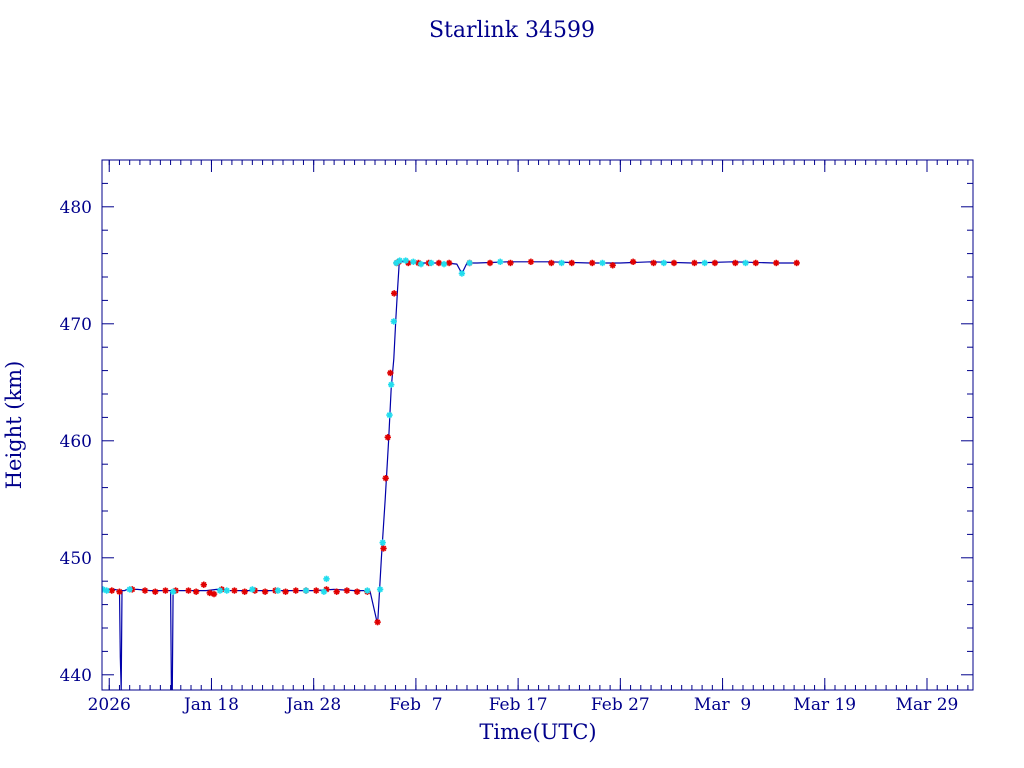  I want to click on x-tick-label: Feb 17, so click(518, 705).